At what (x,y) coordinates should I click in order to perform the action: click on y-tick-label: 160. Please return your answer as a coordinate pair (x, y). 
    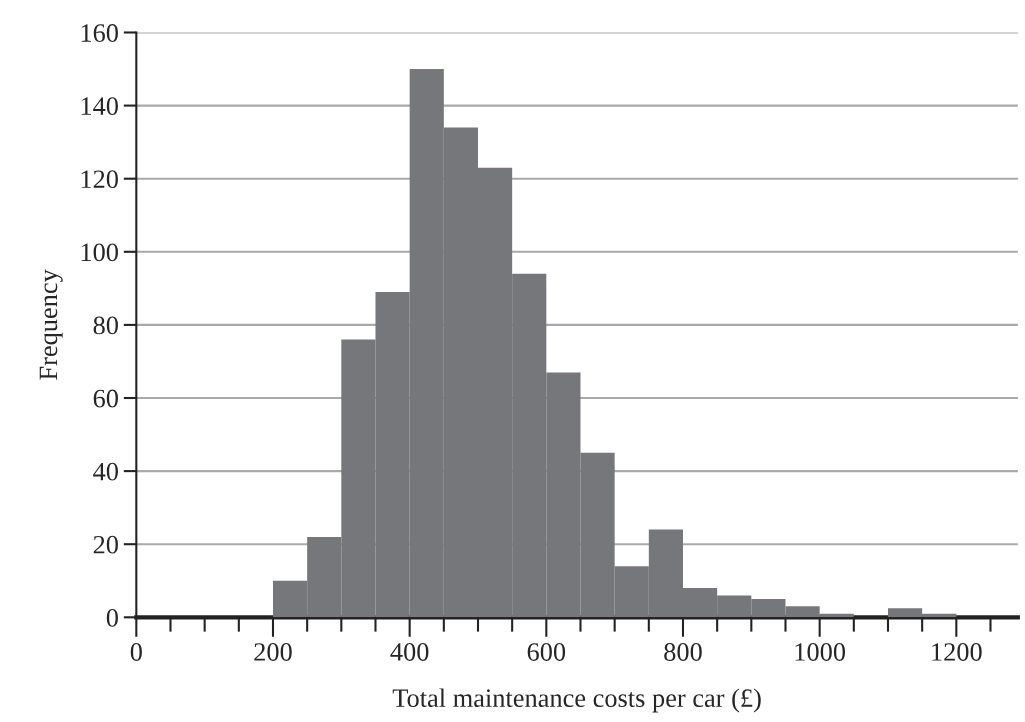
    Looking at the image, I should click on (99, 33).